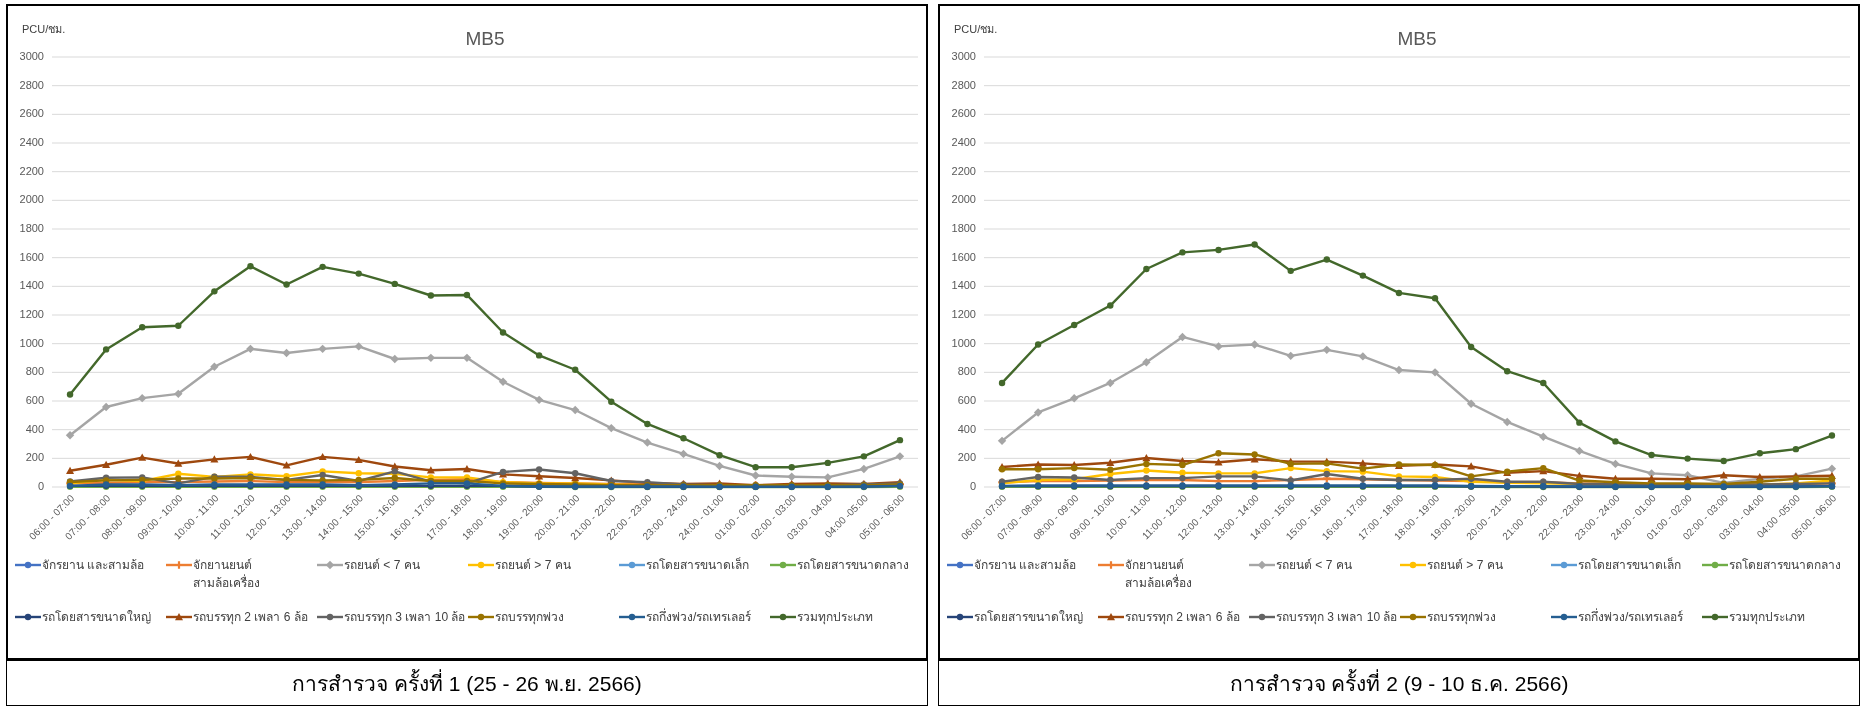  Describe the element at coordinates (1399, 683) in the screenshot. I see `text: การสำรวจ ครั้งที่ 2 (9 - 10 ธ.ค. 2566)` at that location.